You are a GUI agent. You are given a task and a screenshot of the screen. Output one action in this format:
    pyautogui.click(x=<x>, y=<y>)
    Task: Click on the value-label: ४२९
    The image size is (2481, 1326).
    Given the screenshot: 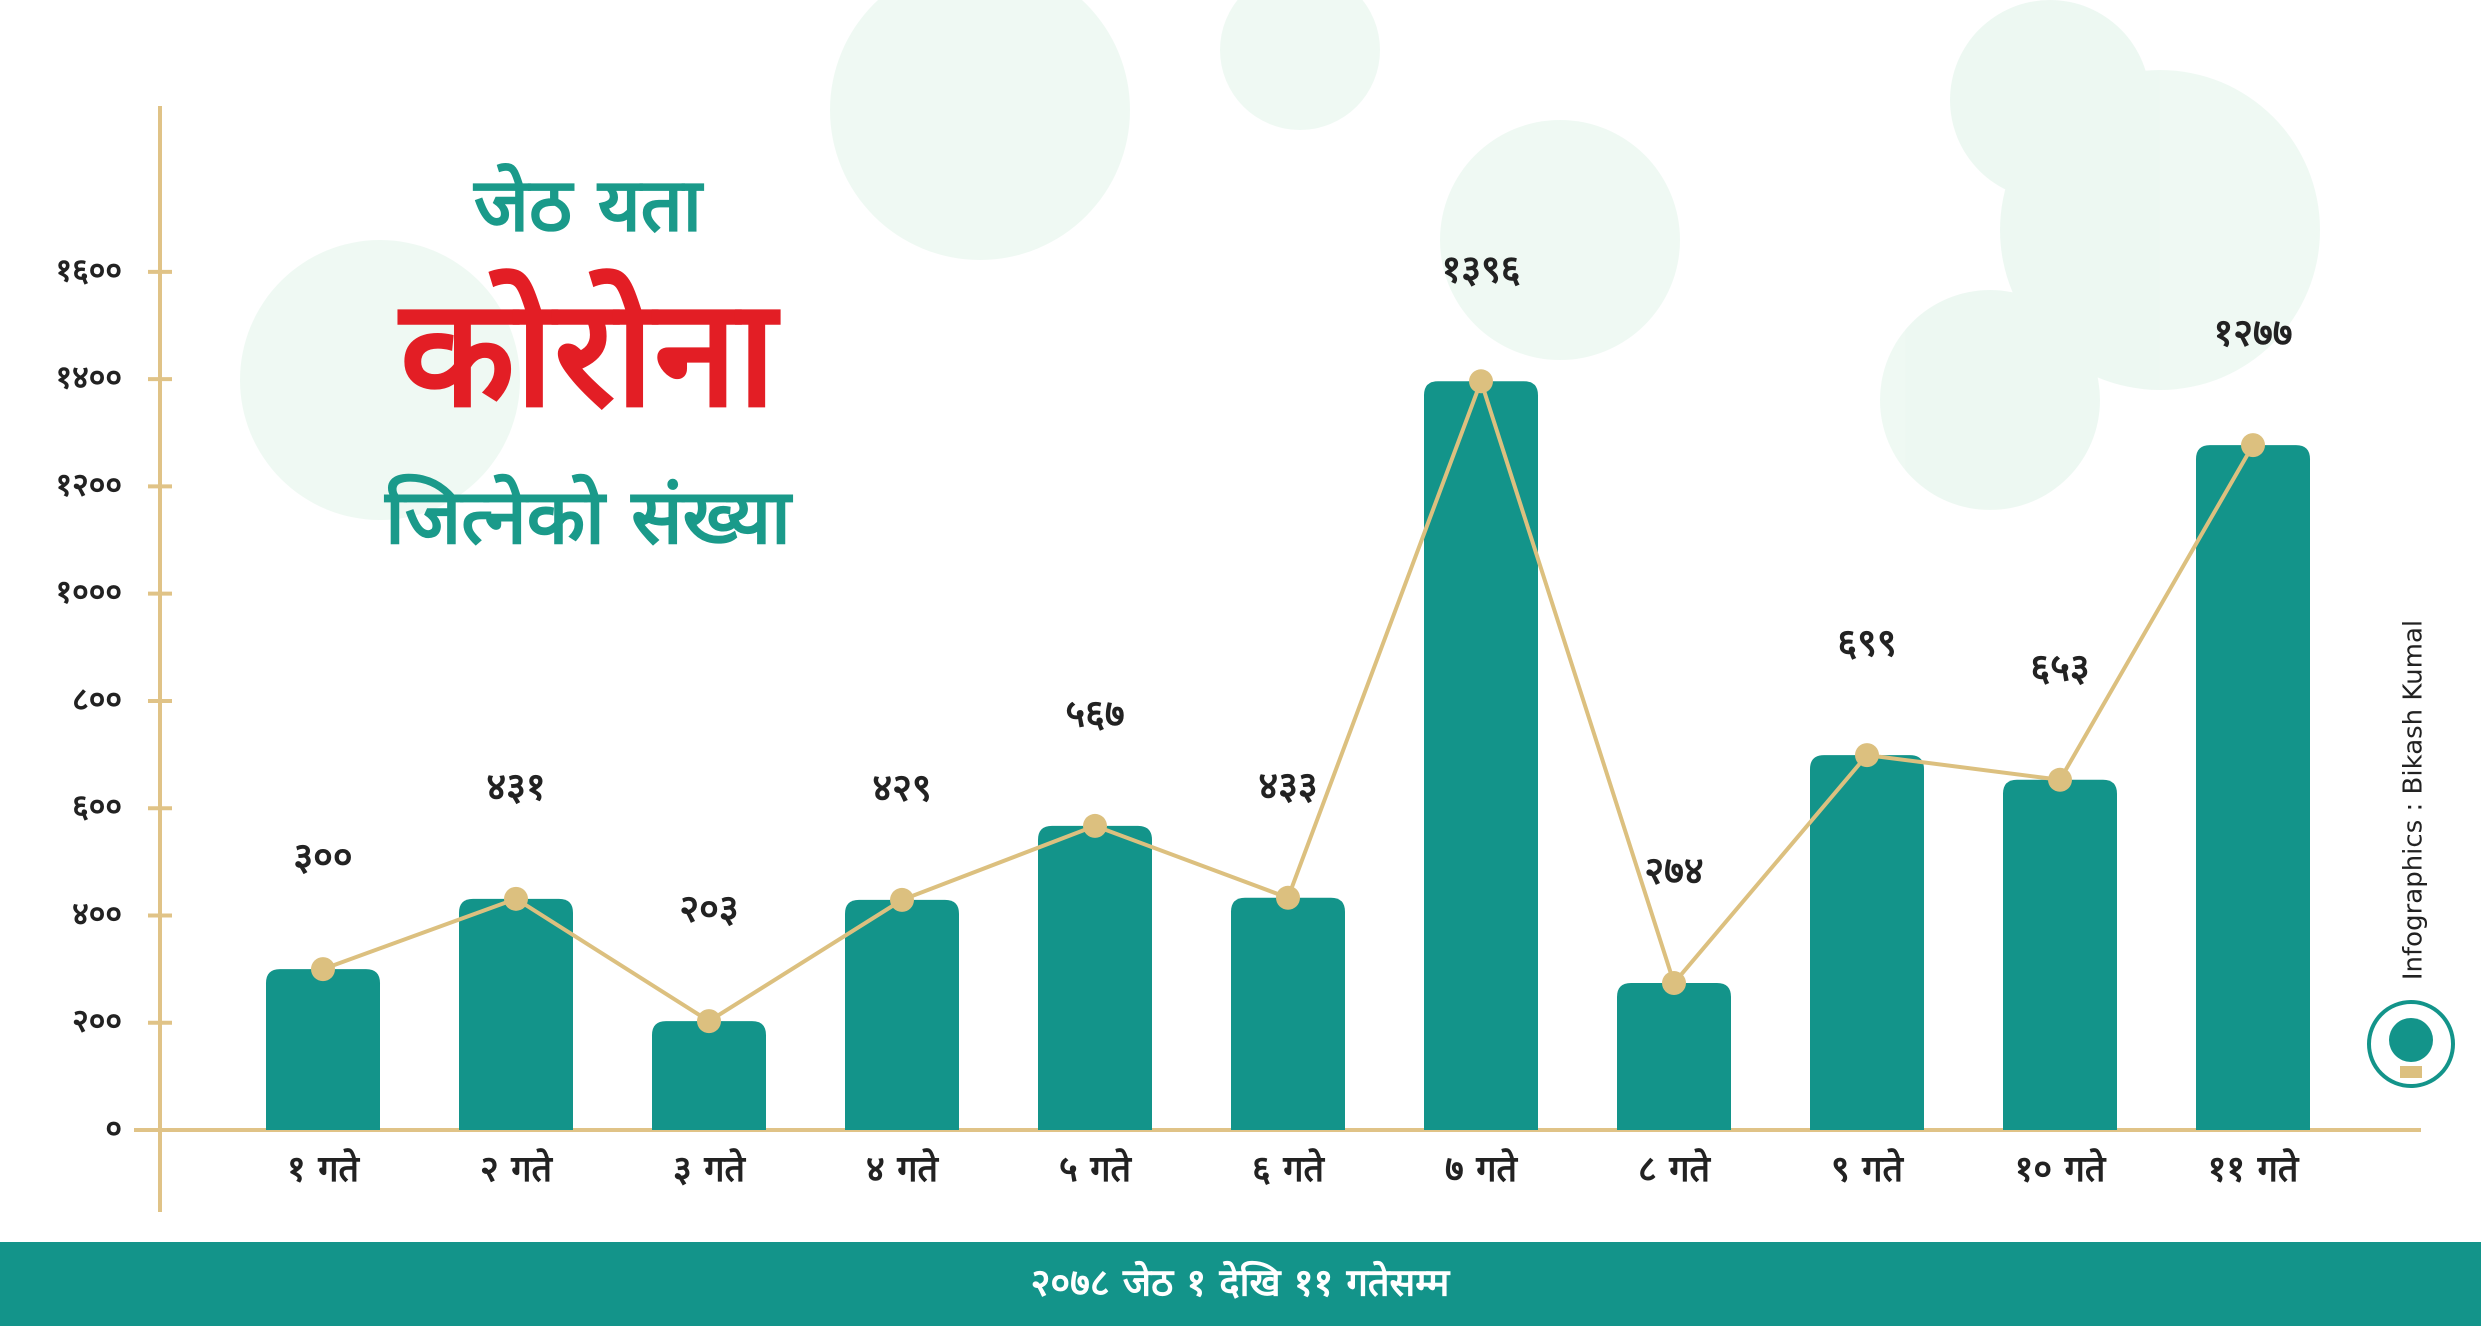 What is the action you would take?
    pyautogui.click(x=901, y=787)
    